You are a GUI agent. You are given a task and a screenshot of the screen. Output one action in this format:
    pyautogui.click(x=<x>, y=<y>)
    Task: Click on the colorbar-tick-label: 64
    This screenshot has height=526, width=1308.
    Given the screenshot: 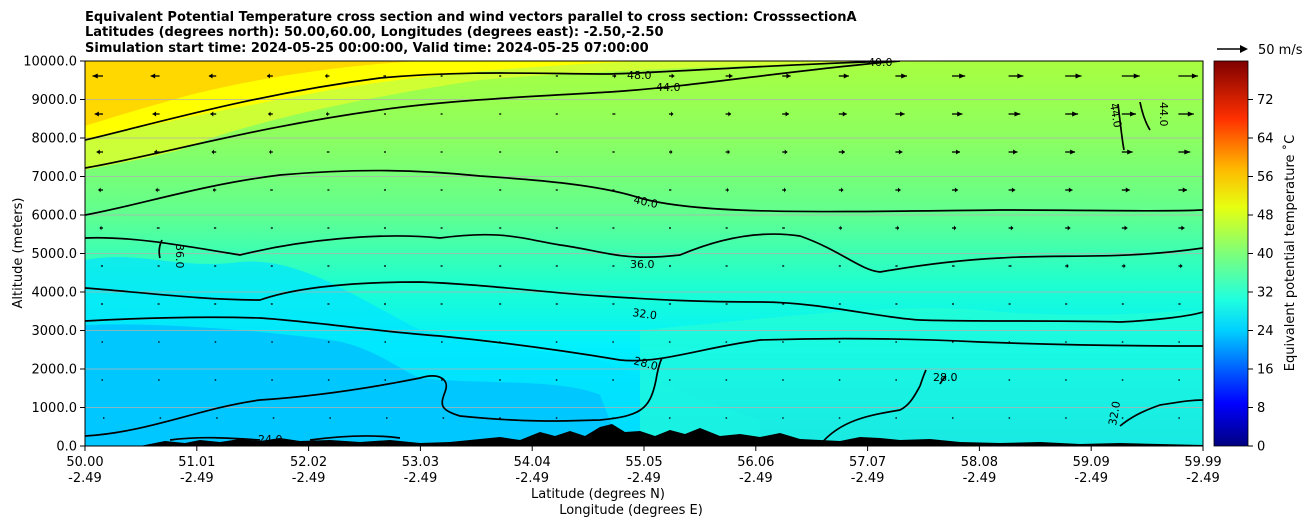 What is the action you would take?
    pyautogui.click(x=1265, y=139)
    